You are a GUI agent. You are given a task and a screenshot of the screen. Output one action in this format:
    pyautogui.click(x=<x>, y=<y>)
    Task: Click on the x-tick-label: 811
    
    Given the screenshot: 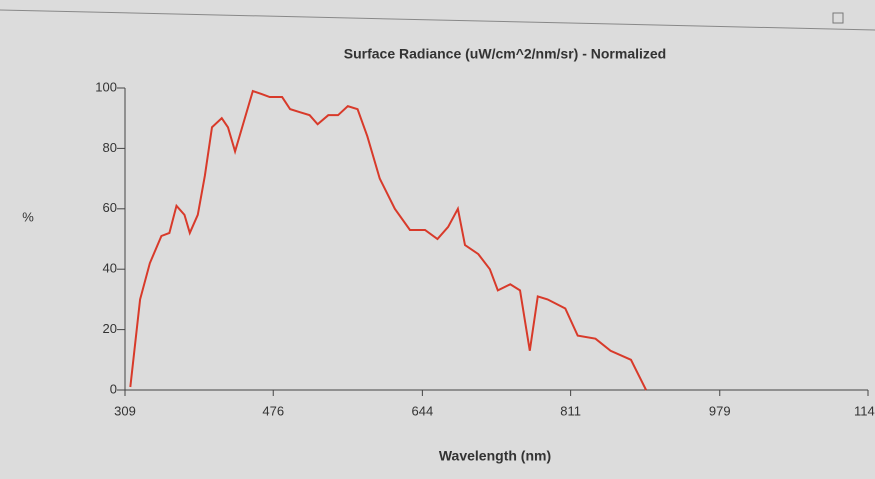 What is the action you would take?
    pyautogui.click(x=570, y=410)
    